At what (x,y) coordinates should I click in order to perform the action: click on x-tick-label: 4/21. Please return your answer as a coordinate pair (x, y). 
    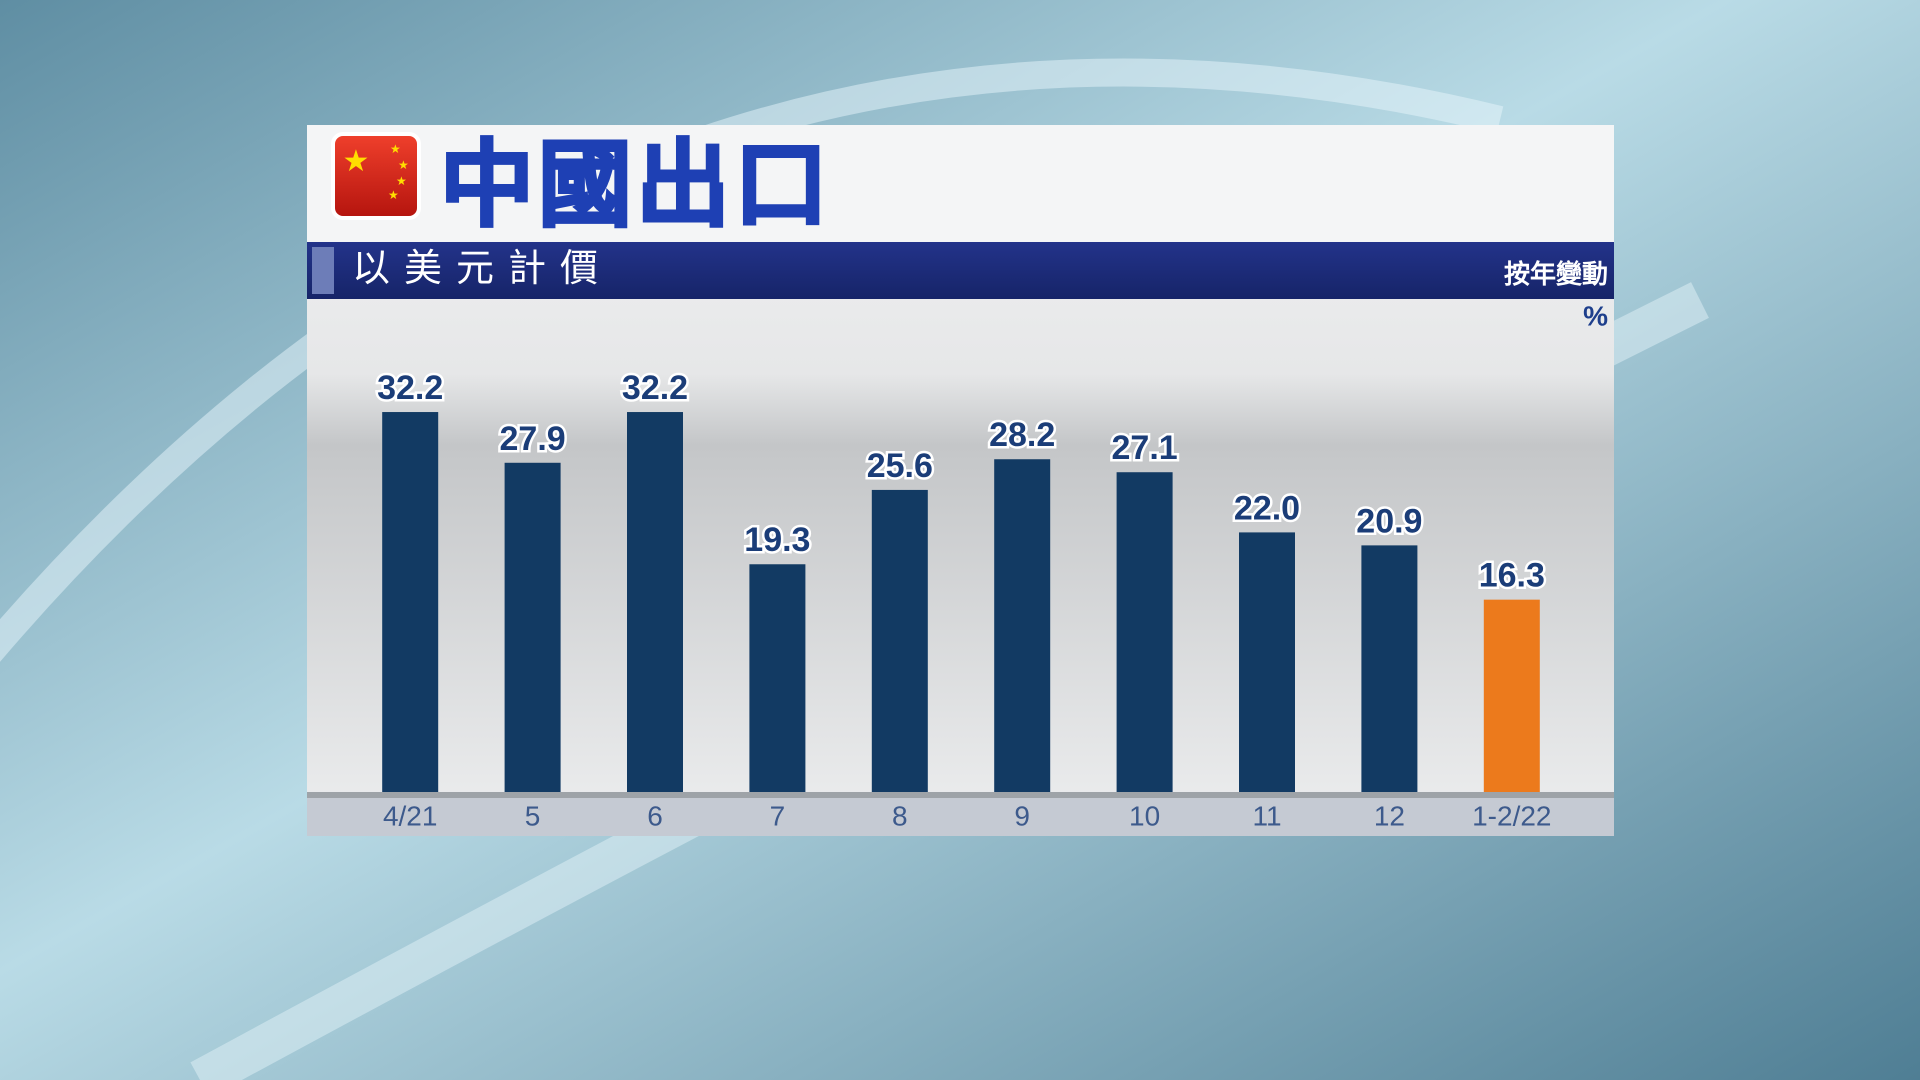
    Looking at the image, I should click on (410, 815).